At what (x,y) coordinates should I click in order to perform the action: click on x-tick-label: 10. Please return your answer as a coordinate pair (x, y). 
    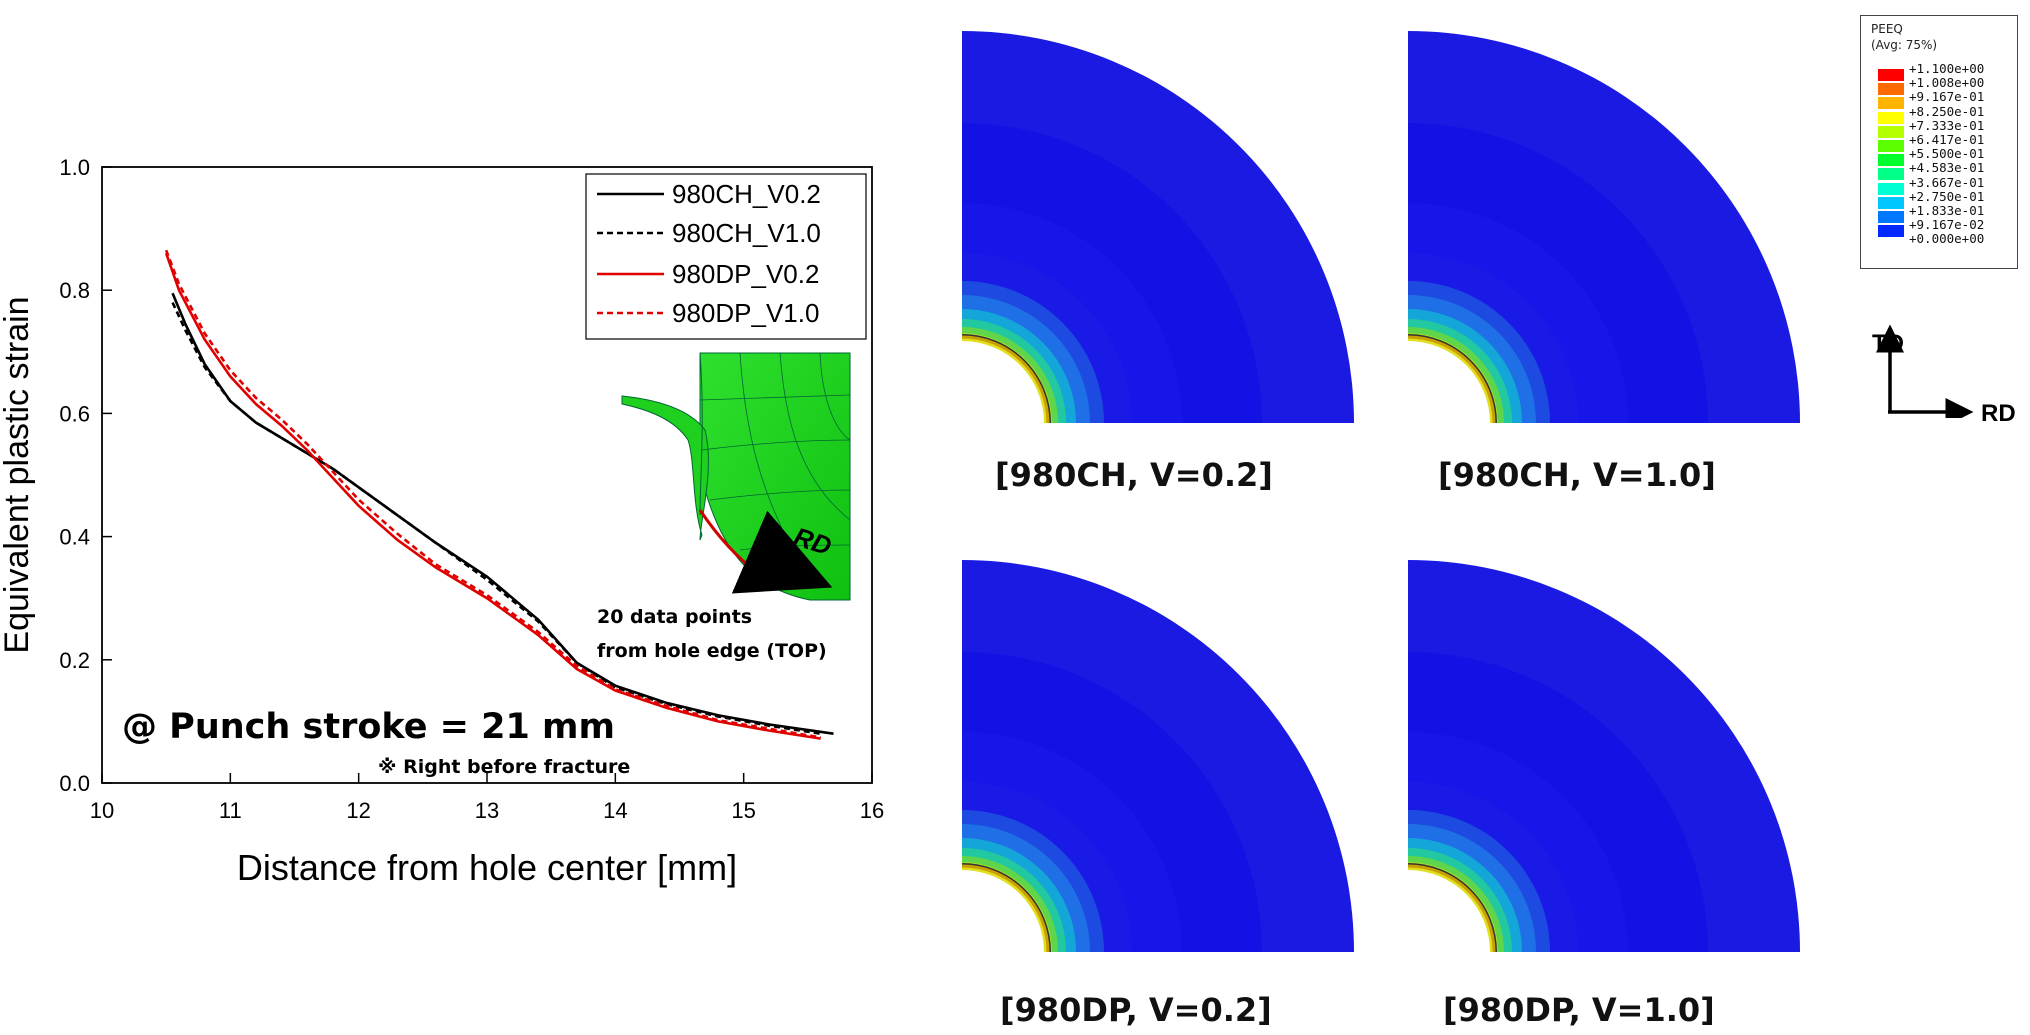
    Looking at the image, I should click on (102, 810).